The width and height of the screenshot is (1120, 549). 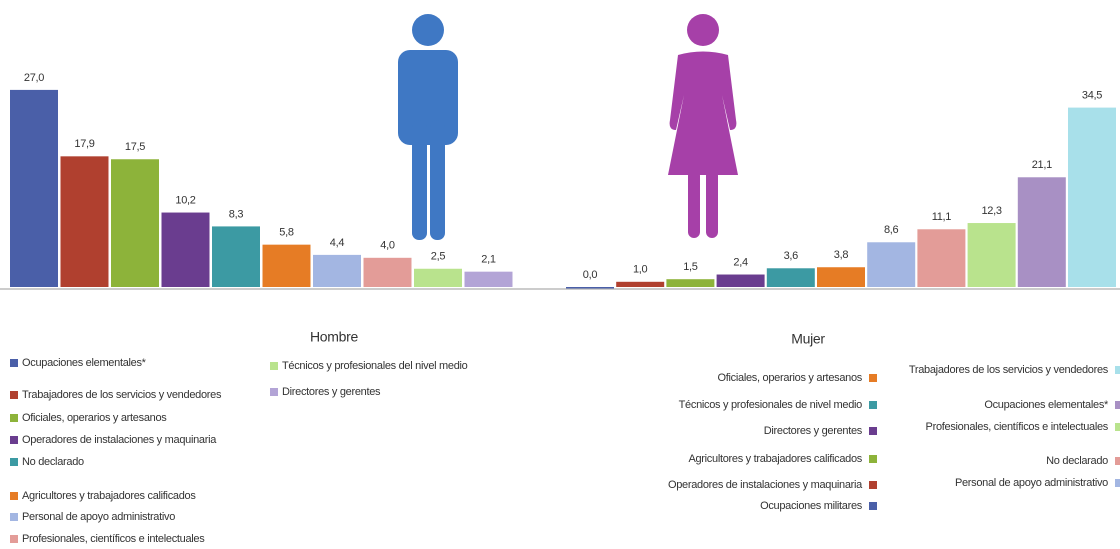 I want to click on data-label: 4,4, so click(x=337, y=243).